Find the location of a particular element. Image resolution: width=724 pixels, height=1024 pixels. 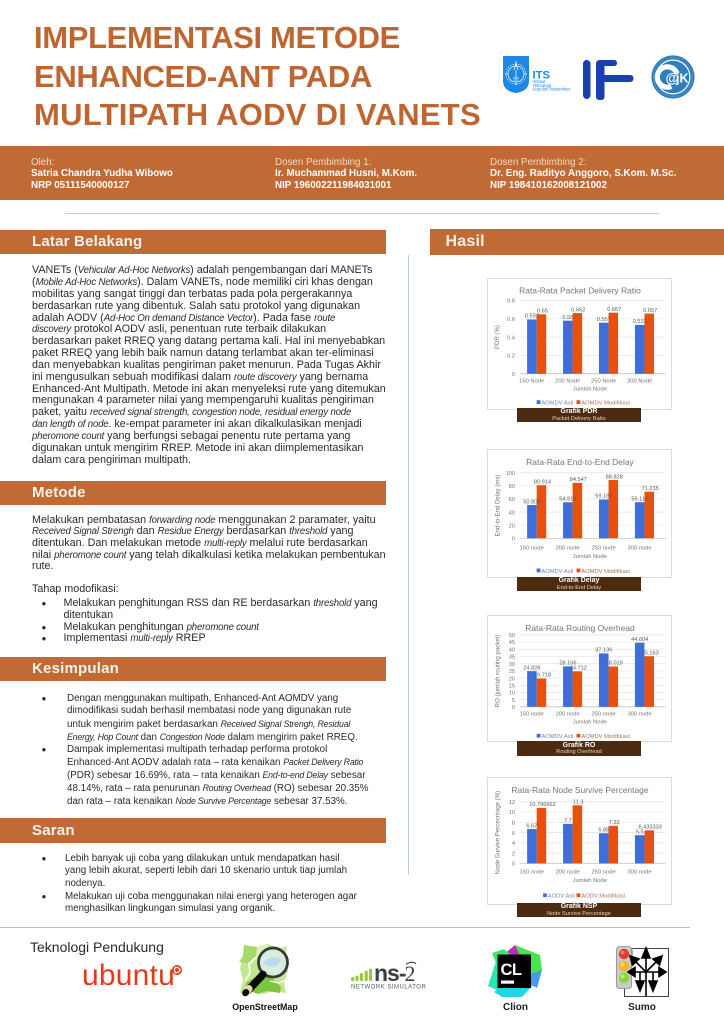

svg-text: NETWORK SIMULATOR is located at coordinates (388, 988).